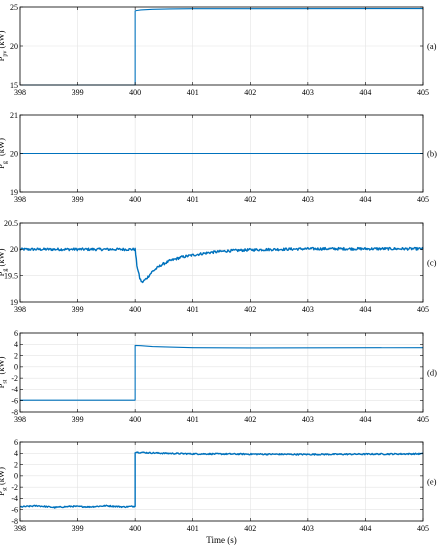 Image resolution: width=444 pixels, height=550 pixels. I want to click on y-axis-label: Pst (kW), so click(4, 481).